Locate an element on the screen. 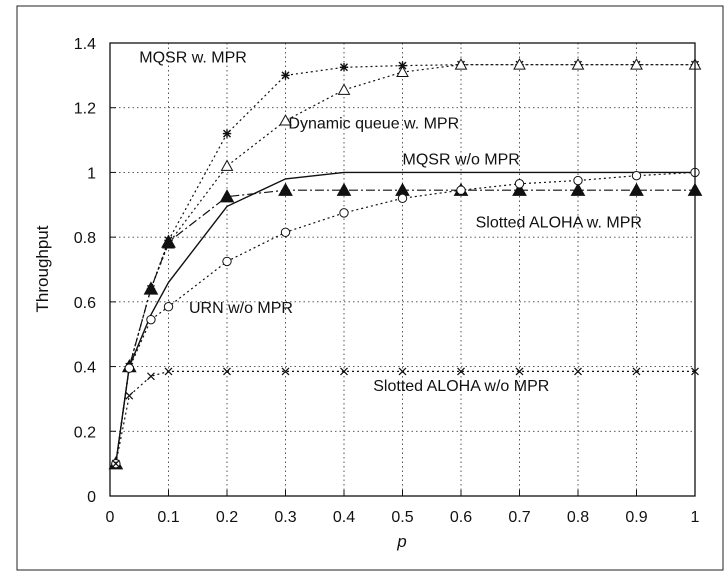 The width and height of the screenshot is (728, 581). y-tick-label: 0 is located at coordinates (91, 497).